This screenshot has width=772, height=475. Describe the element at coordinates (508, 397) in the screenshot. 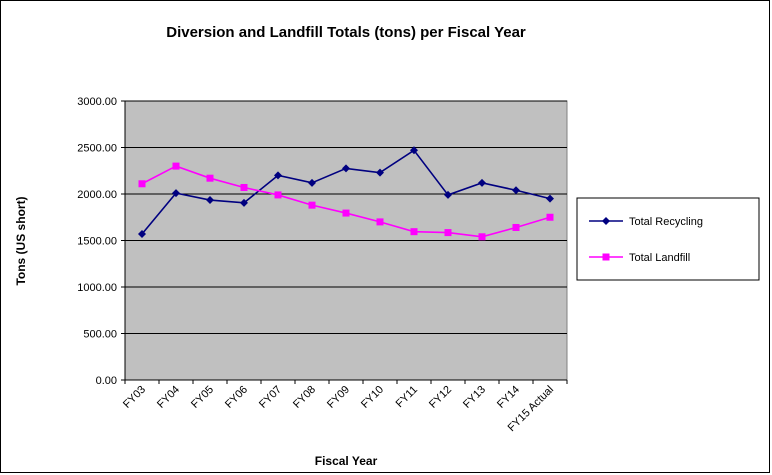

I see `x-tick-label: FY14` at that location.